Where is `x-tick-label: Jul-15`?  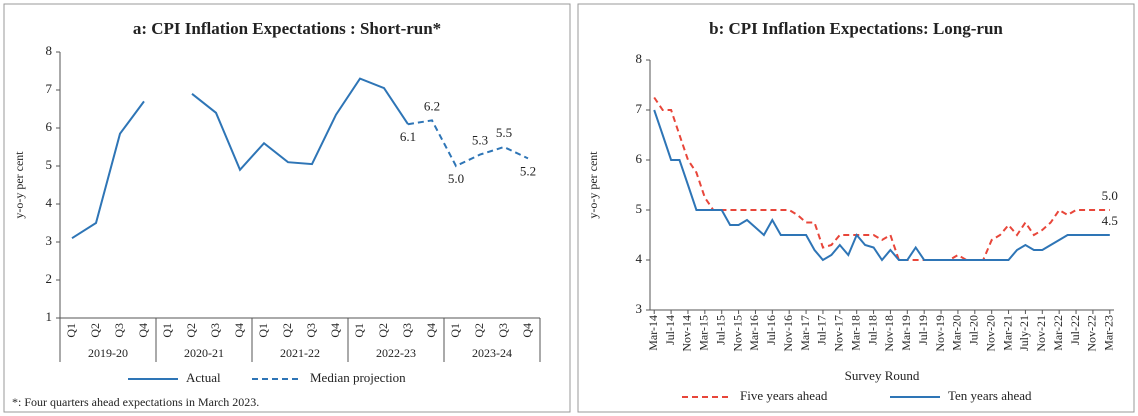
x-tick-label: Jul-15 is located at coordinates (720, 330).